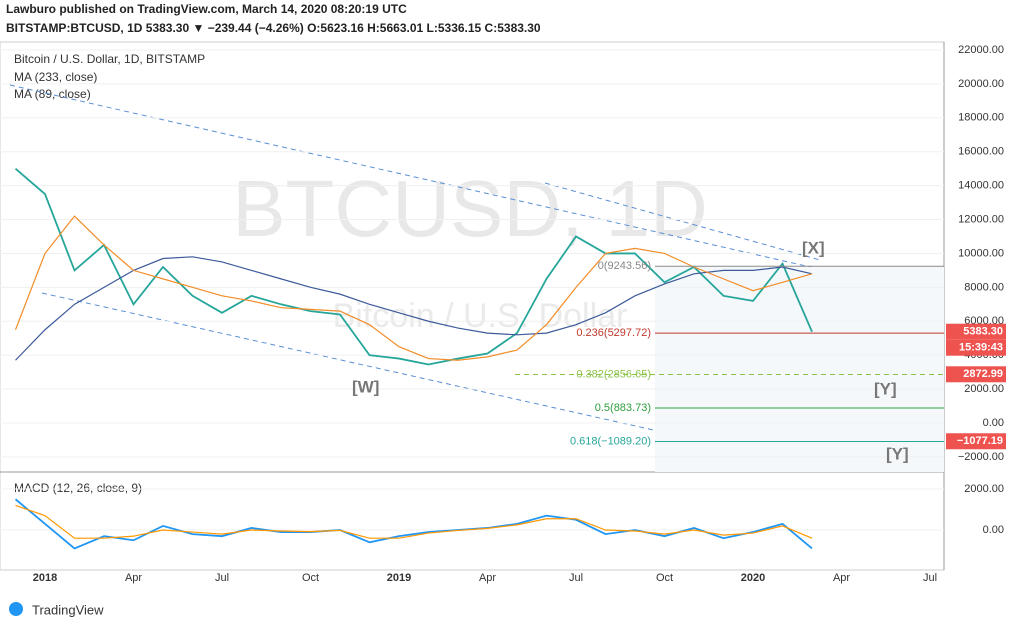 The height and width of the screenshot is (628, 1013). I want to click on watermark: BTCUSD, 1D, so click(470, 208).